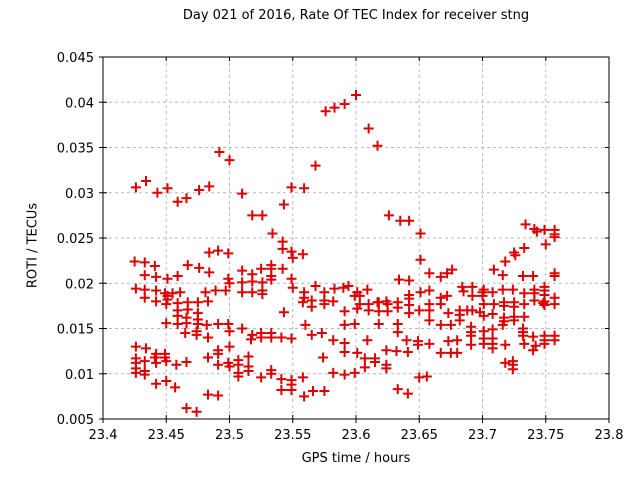  Describe the element at coordinates (75, 330) in the screenshot. I see `y-tick-label: 0.015` at that location.